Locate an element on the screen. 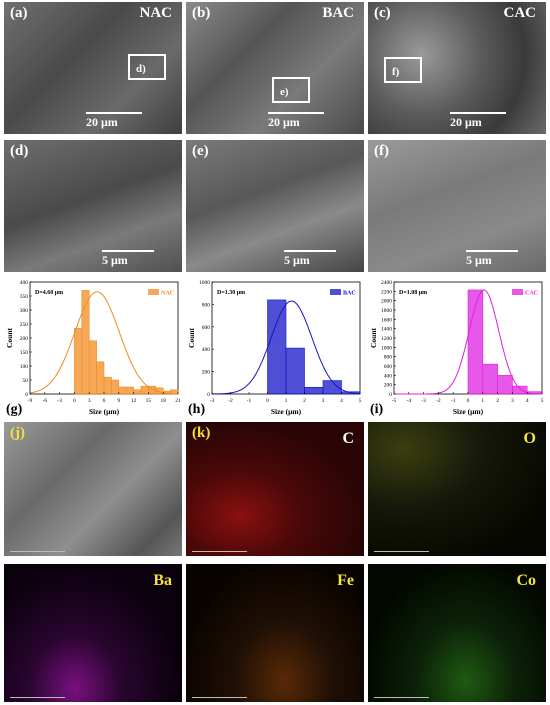  y-tick-label: 1600 is located at coordinates (386, 320).